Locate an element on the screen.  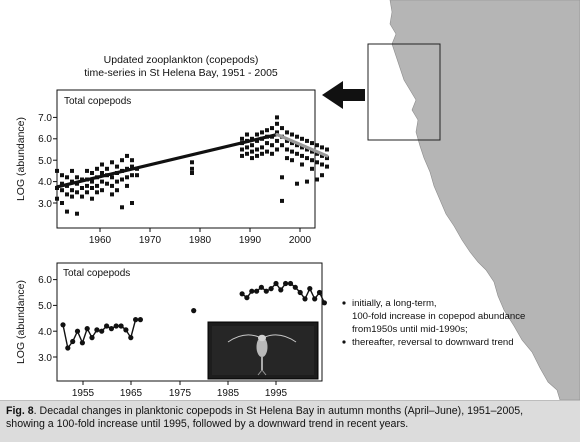
top-chart-x-ticks: 1960 1970 1980 1990 2000 is located at coordinates (200, 237).